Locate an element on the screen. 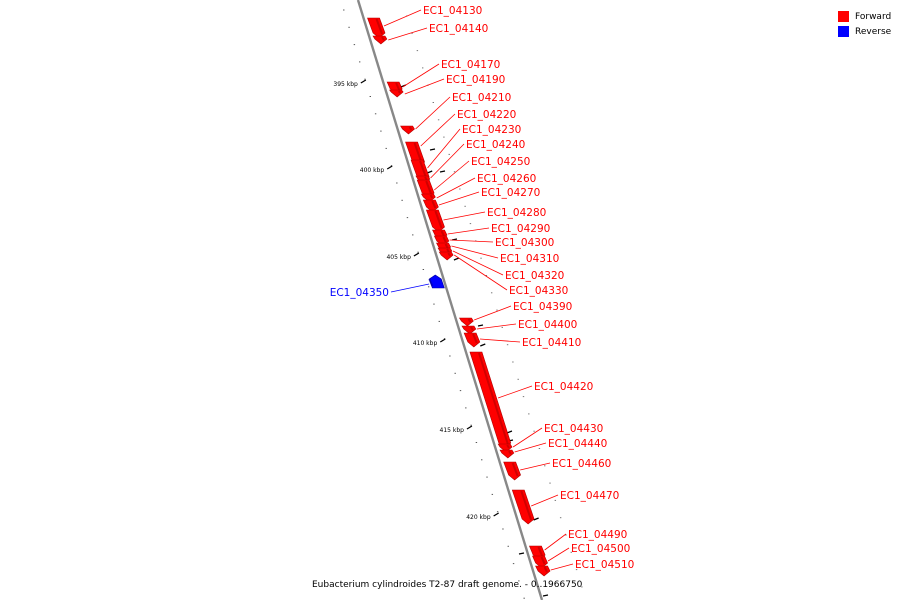  gene-label: EC1_04500 is located at coordinates (600, 549).